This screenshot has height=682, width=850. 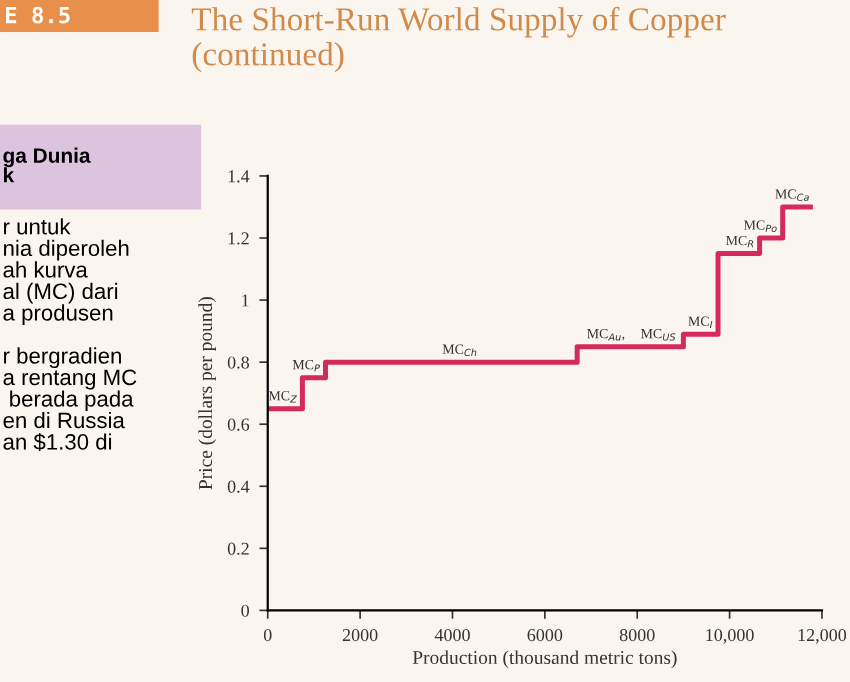 What do you see at coordinates (38, 15) in the screenshot?
I see `text: E 8.5` at bounding box center [38, 15].